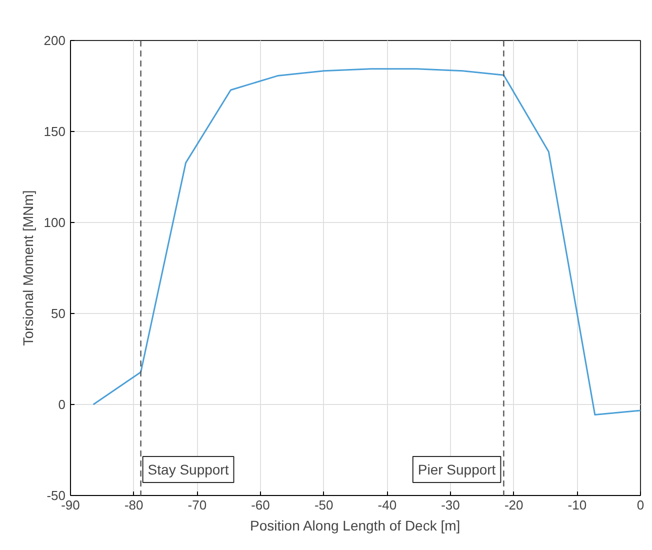 This screenshot has width=652, height=550. I want to click on x-tick-label: 0, so click(640, 505).